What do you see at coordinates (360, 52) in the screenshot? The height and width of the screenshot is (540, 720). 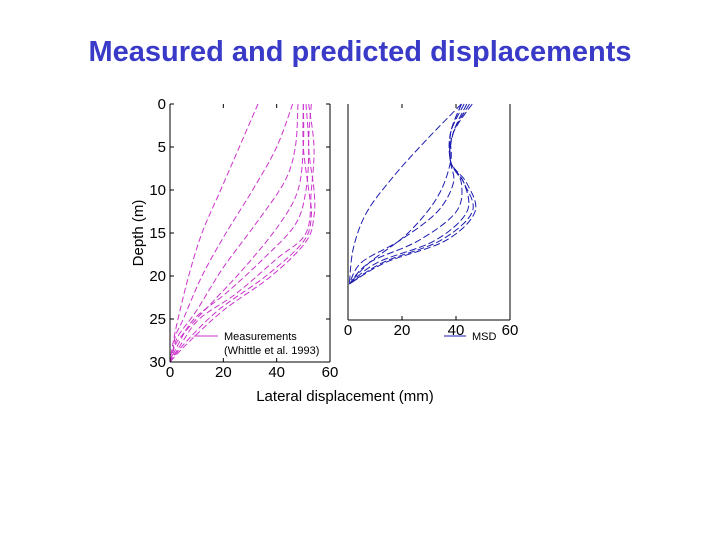 I see `slide-title: Measured and predicted displacements` at bounding box center [360, 52].